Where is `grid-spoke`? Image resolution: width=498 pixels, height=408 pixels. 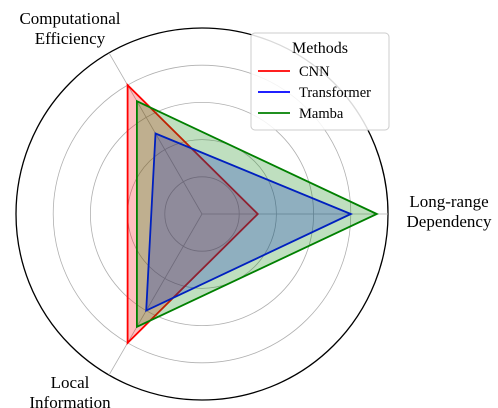
grid-spoke is located at coordinates (155, 294).